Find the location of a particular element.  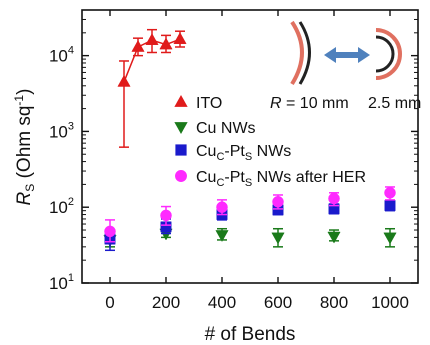

inset-arc-large-outer is located at coordinates (297, 53).